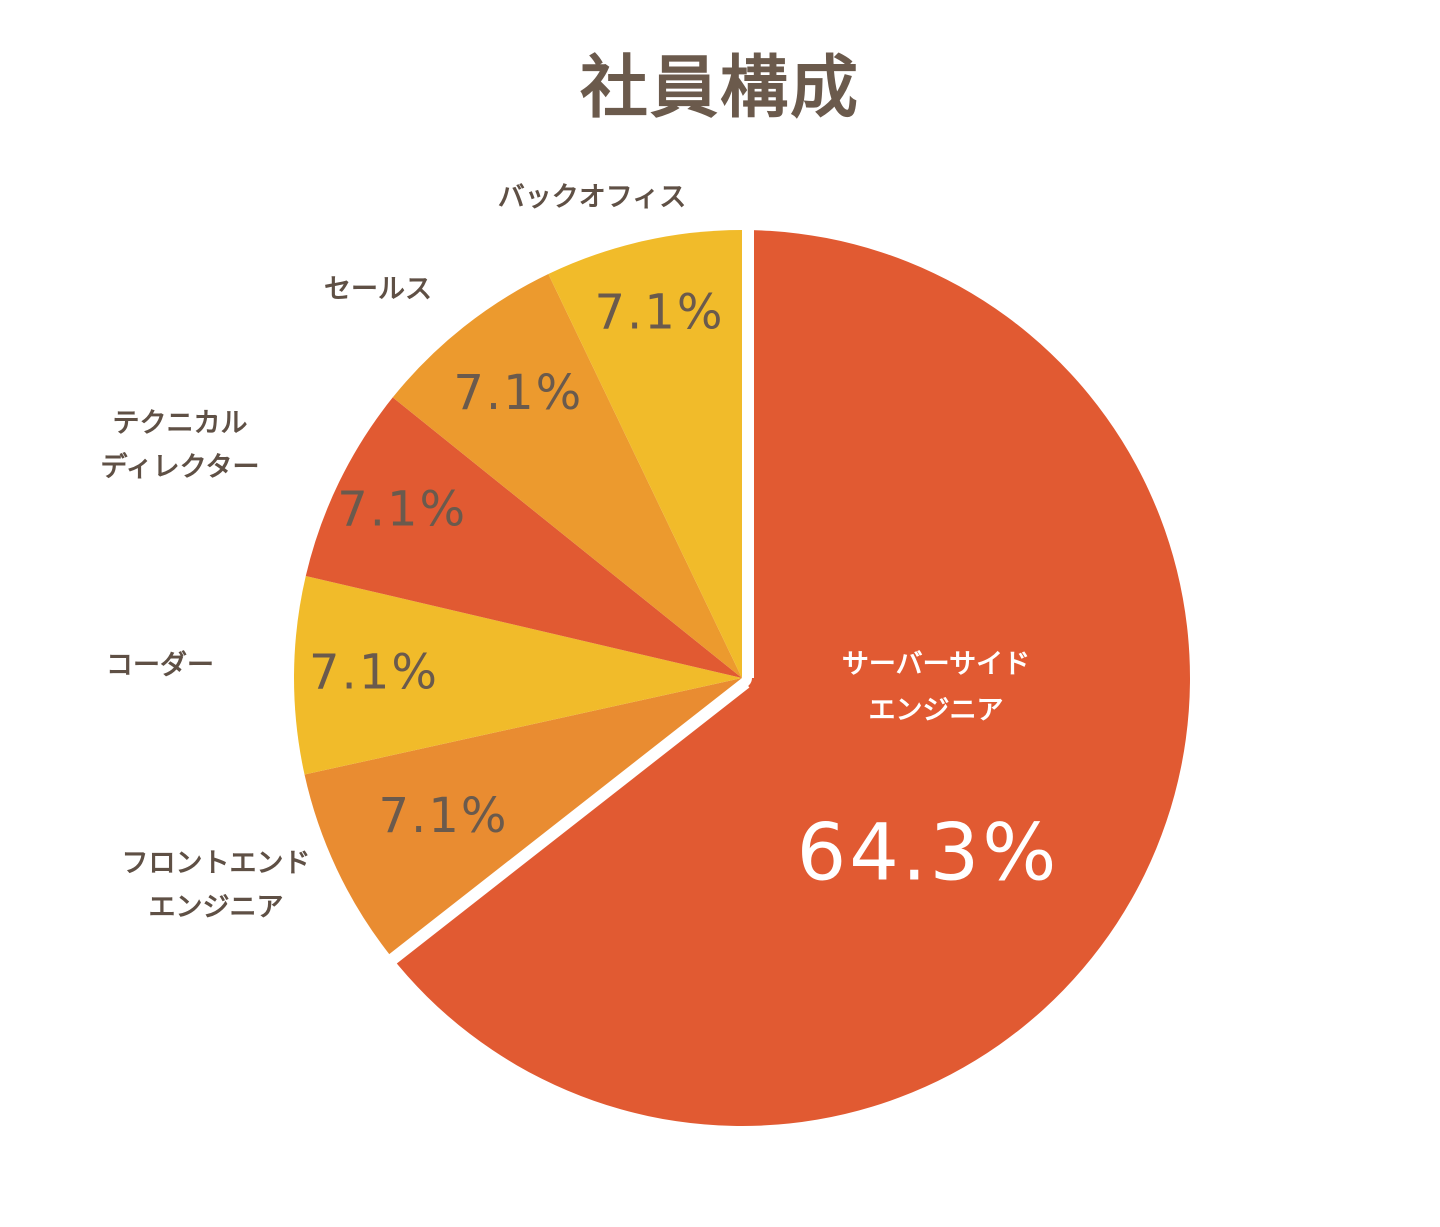 Image resolution: width=1440 pixels, height=1227 pixels. Describe the element at coordinates (518, 675) in the screenshot. I see `pie-slice-coder` at that location.